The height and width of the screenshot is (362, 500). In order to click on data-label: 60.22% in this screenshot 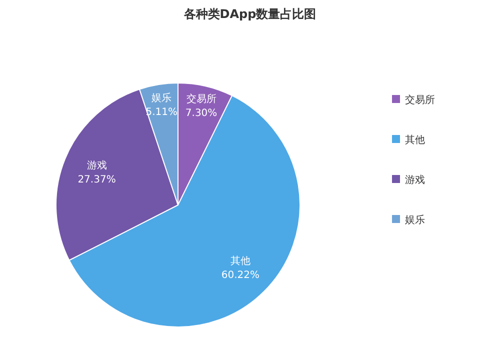, I will do `click(240, 275)`.